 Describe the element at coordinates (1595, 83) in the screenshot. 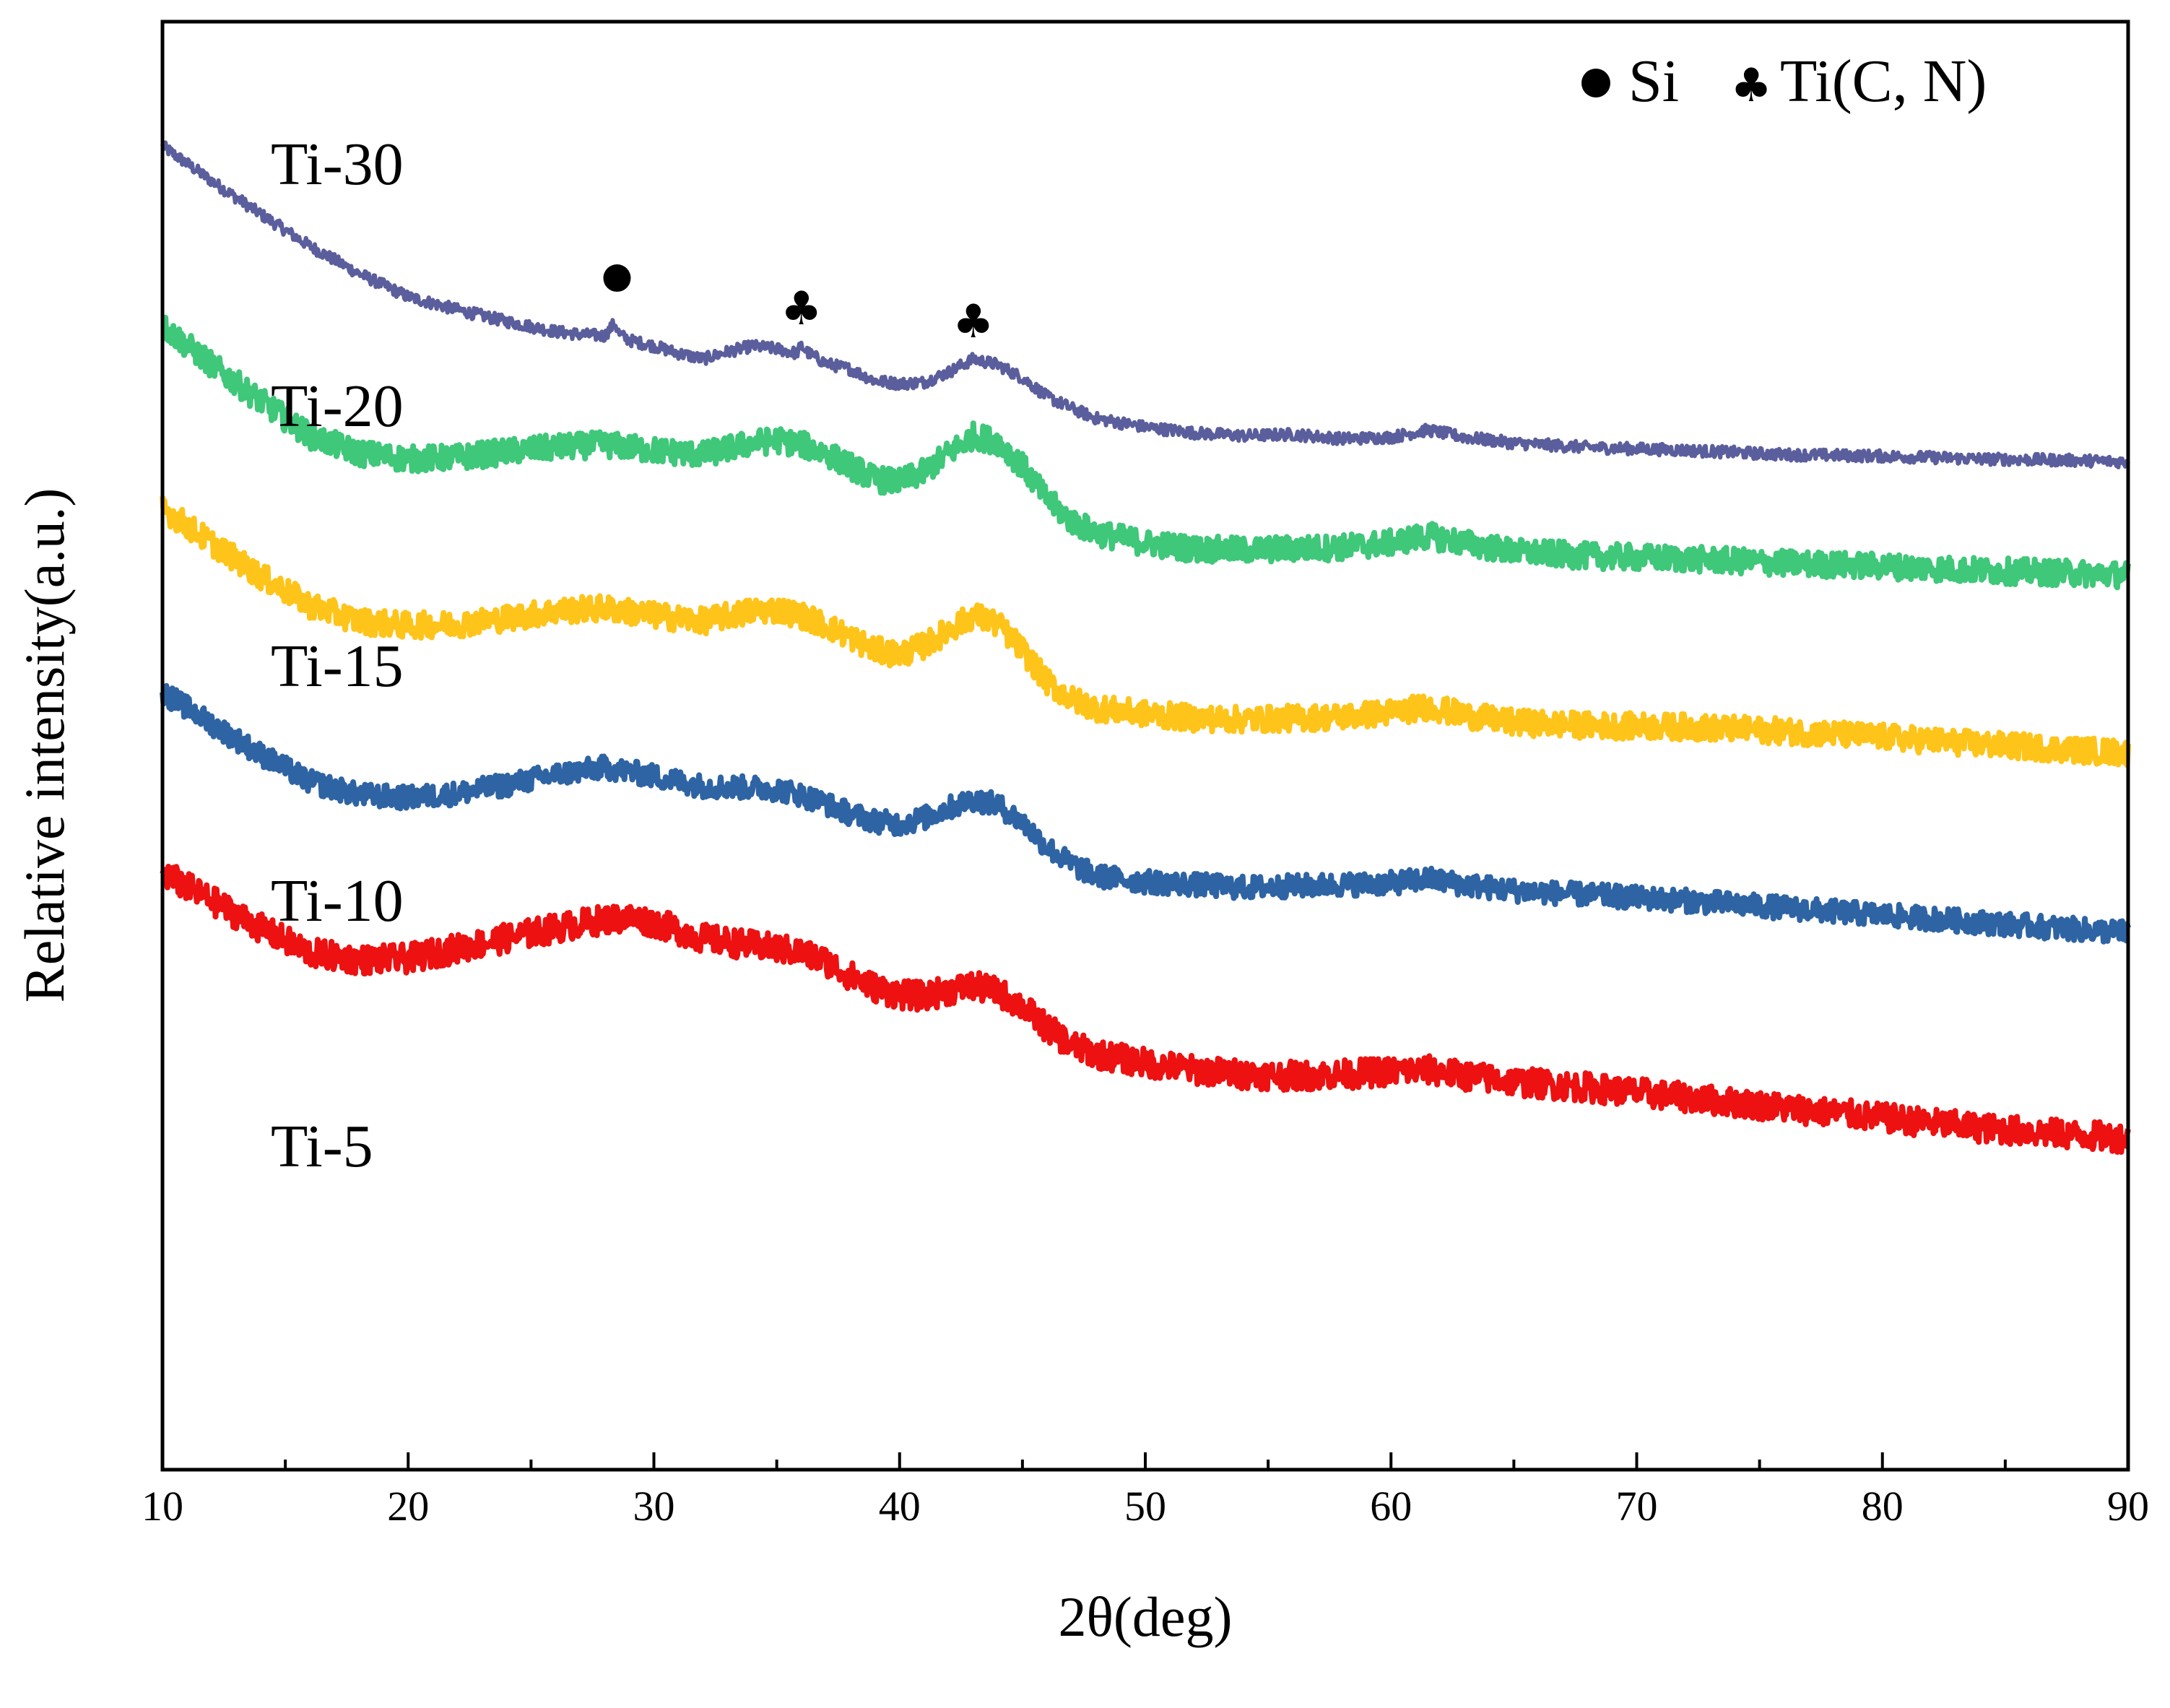

I see `legend-si-marker` at that location.